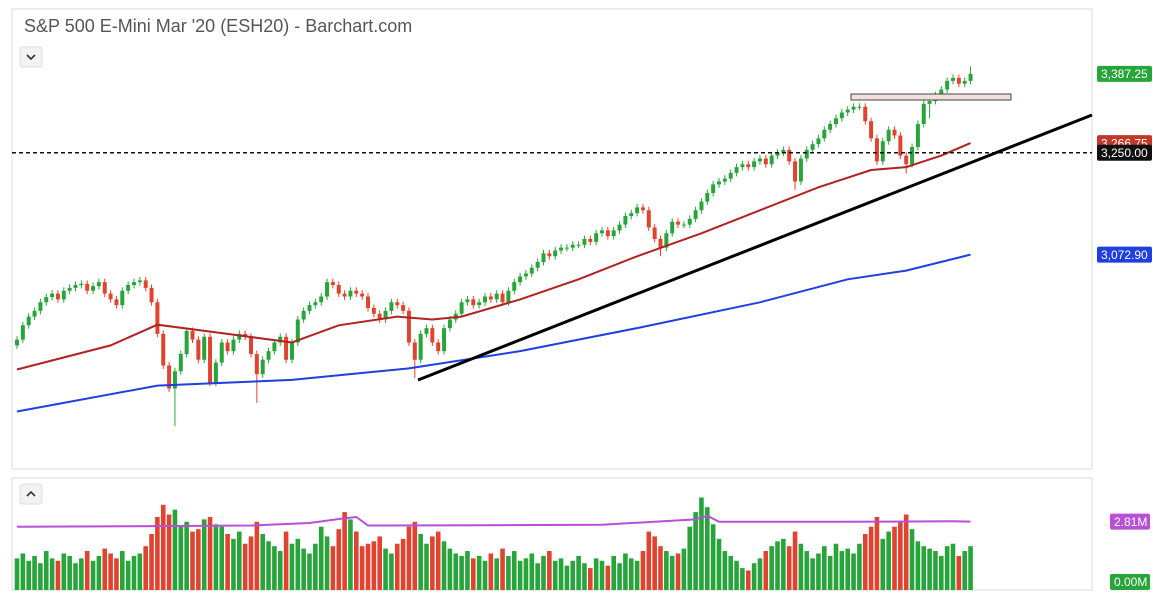 The width and height of the screenshot is (1153, 613). What do you see at coordinates (31, 494) in the screenshot?
I see `expand-button` at bounding box center [31, 494].